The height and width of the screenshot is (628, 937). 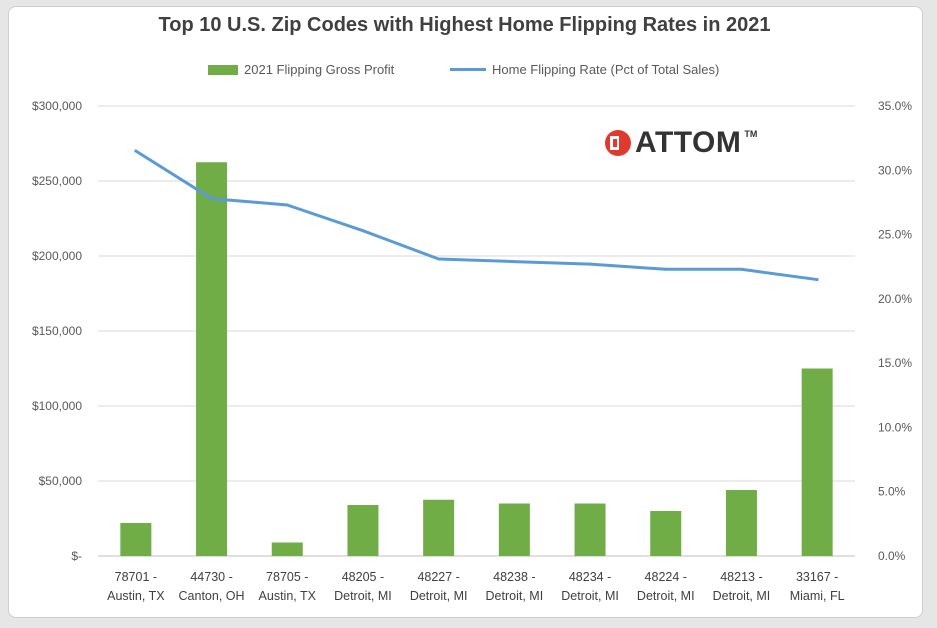 I want to click on legend-swatch-line, so click(x=468, y=69).